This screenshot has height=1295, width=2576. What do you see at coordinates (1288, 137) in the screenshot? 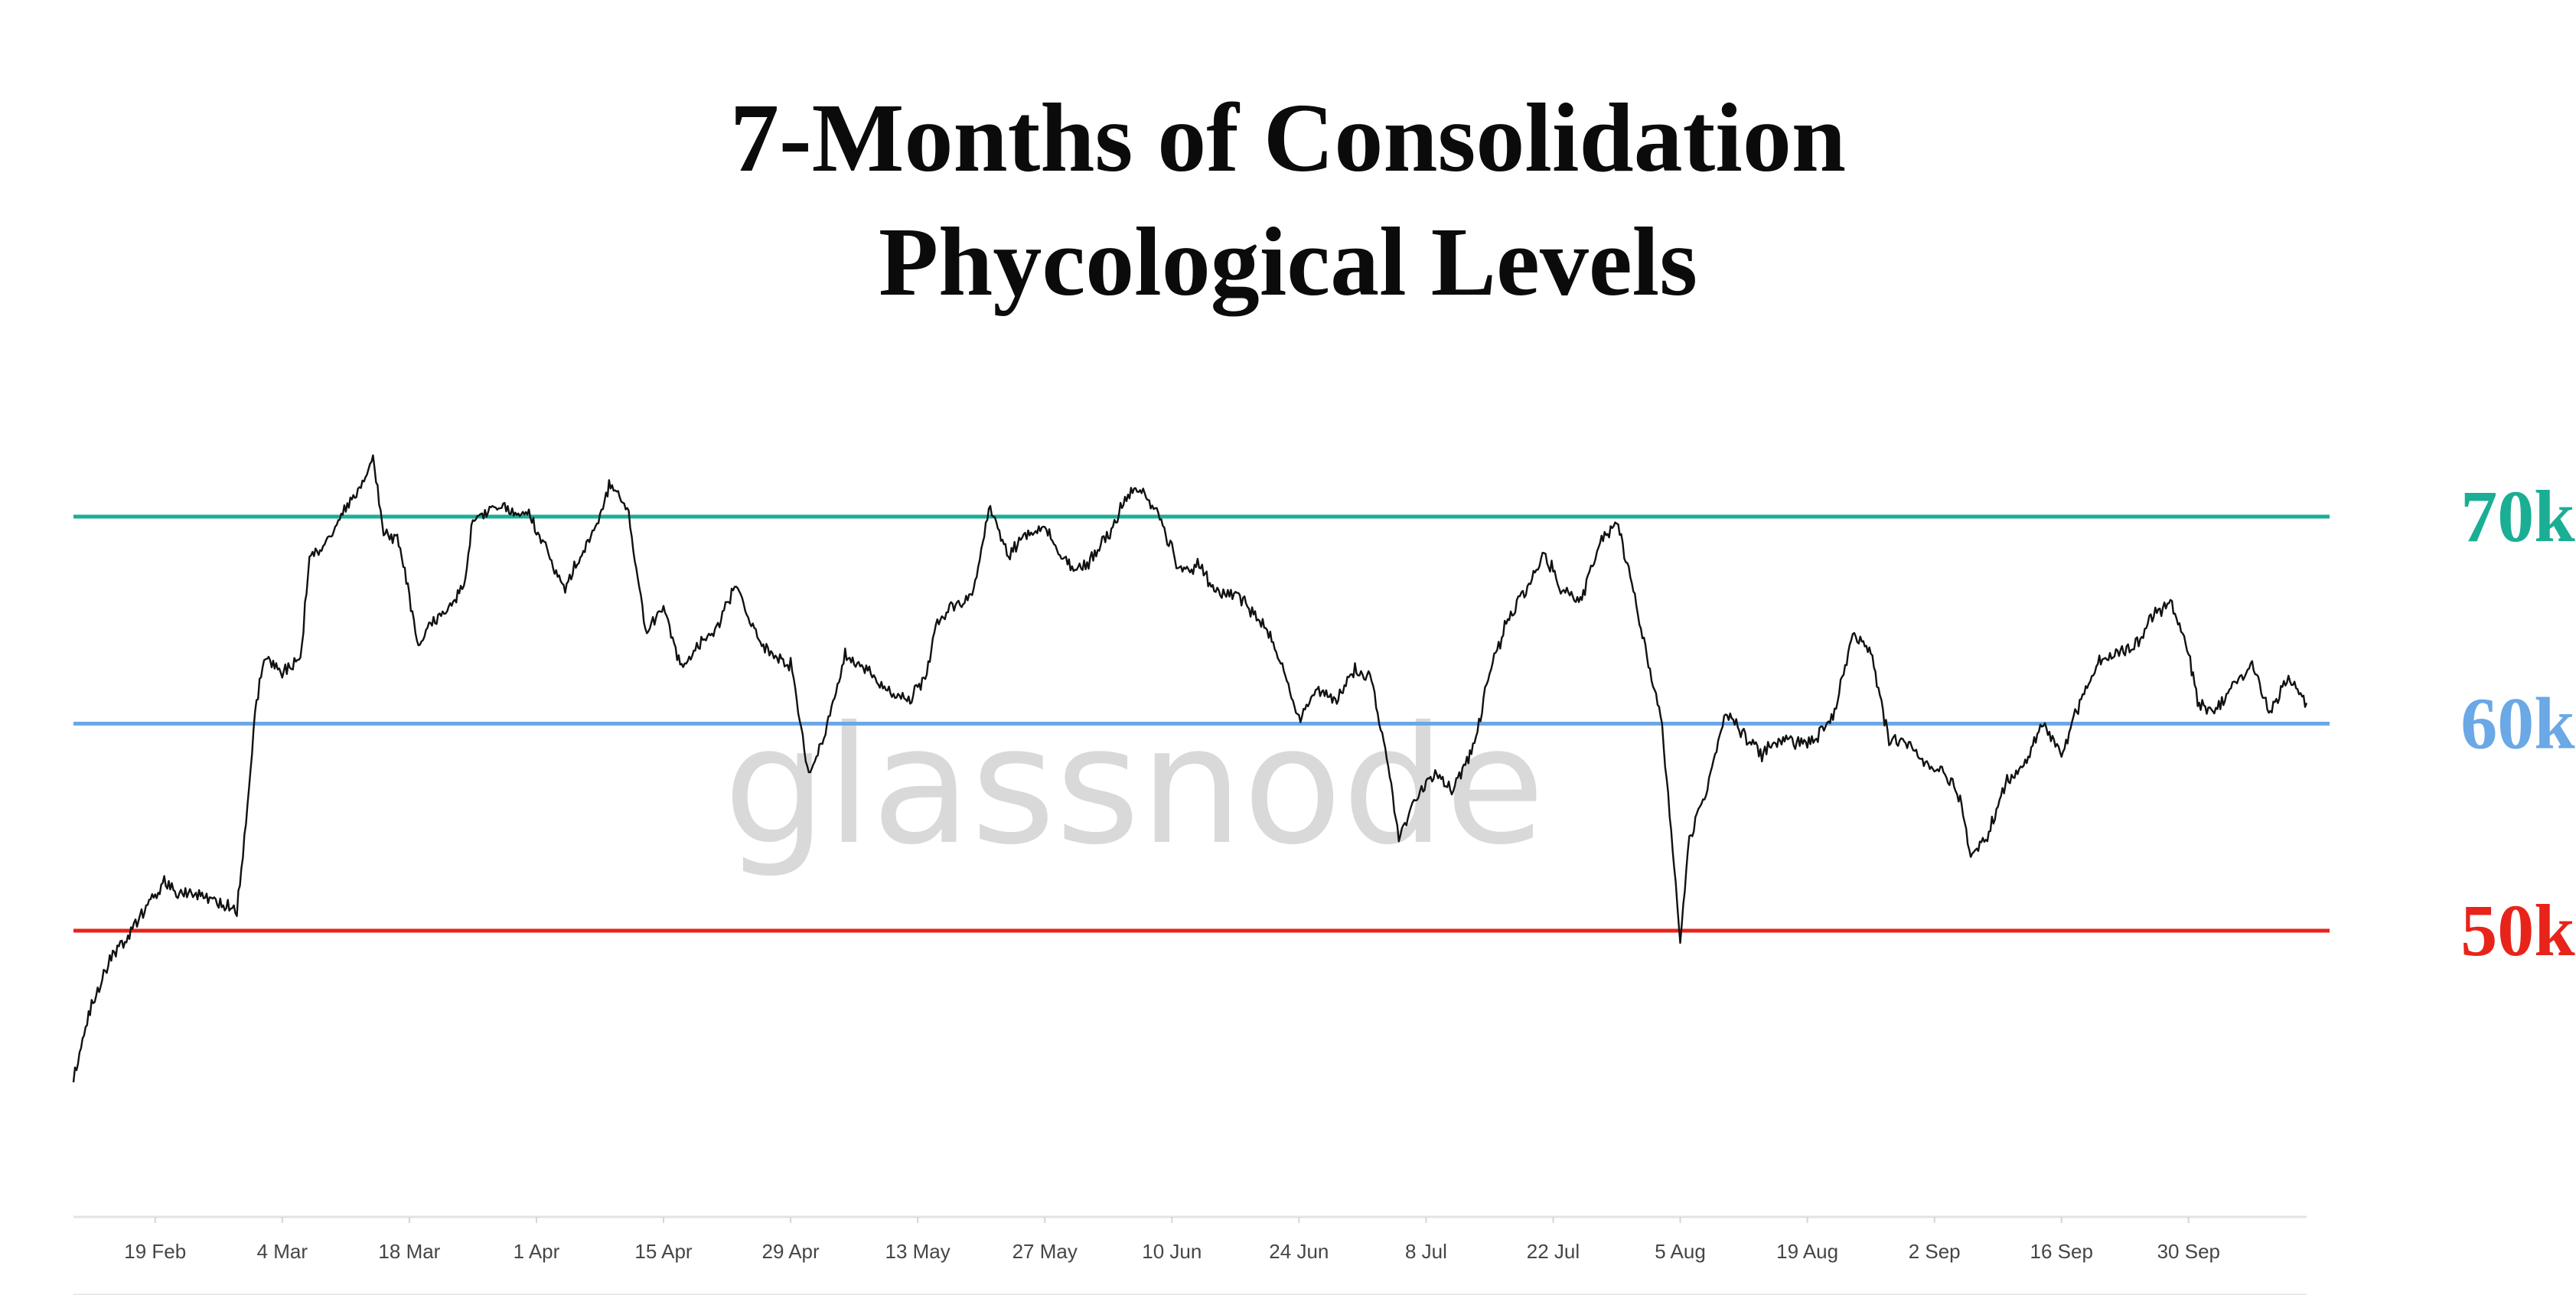
I see `chart-title-line-1: 7-Months of Consolidation` at bounding box center [1288, 137].